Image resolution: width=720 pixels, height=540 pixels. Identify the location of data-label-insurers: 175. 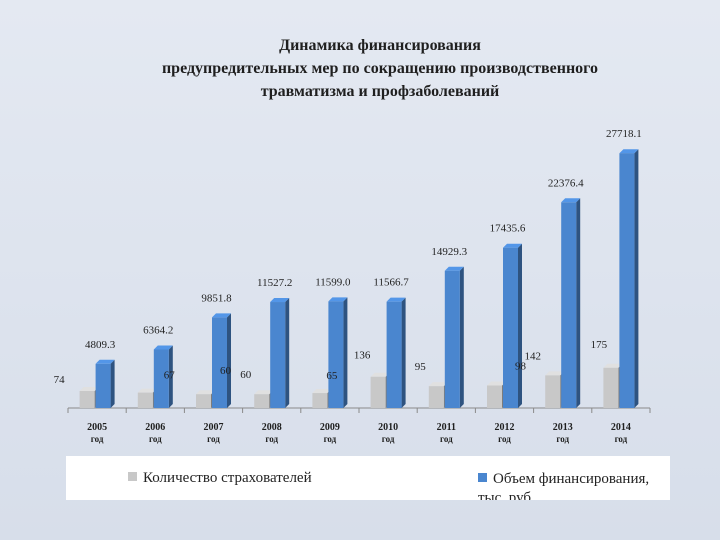
(599, 345).